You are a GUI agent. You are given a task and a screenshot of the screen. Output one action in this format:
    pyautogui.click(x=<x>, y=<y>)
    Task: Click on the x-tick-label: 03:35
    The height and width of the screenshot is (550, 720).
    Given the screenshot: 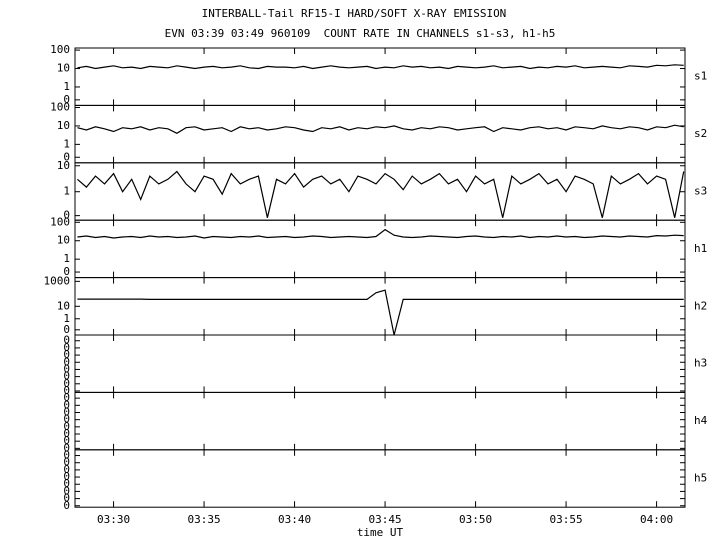 What is the action you would take?
    pyautogui.click(x=203, y=519)
    